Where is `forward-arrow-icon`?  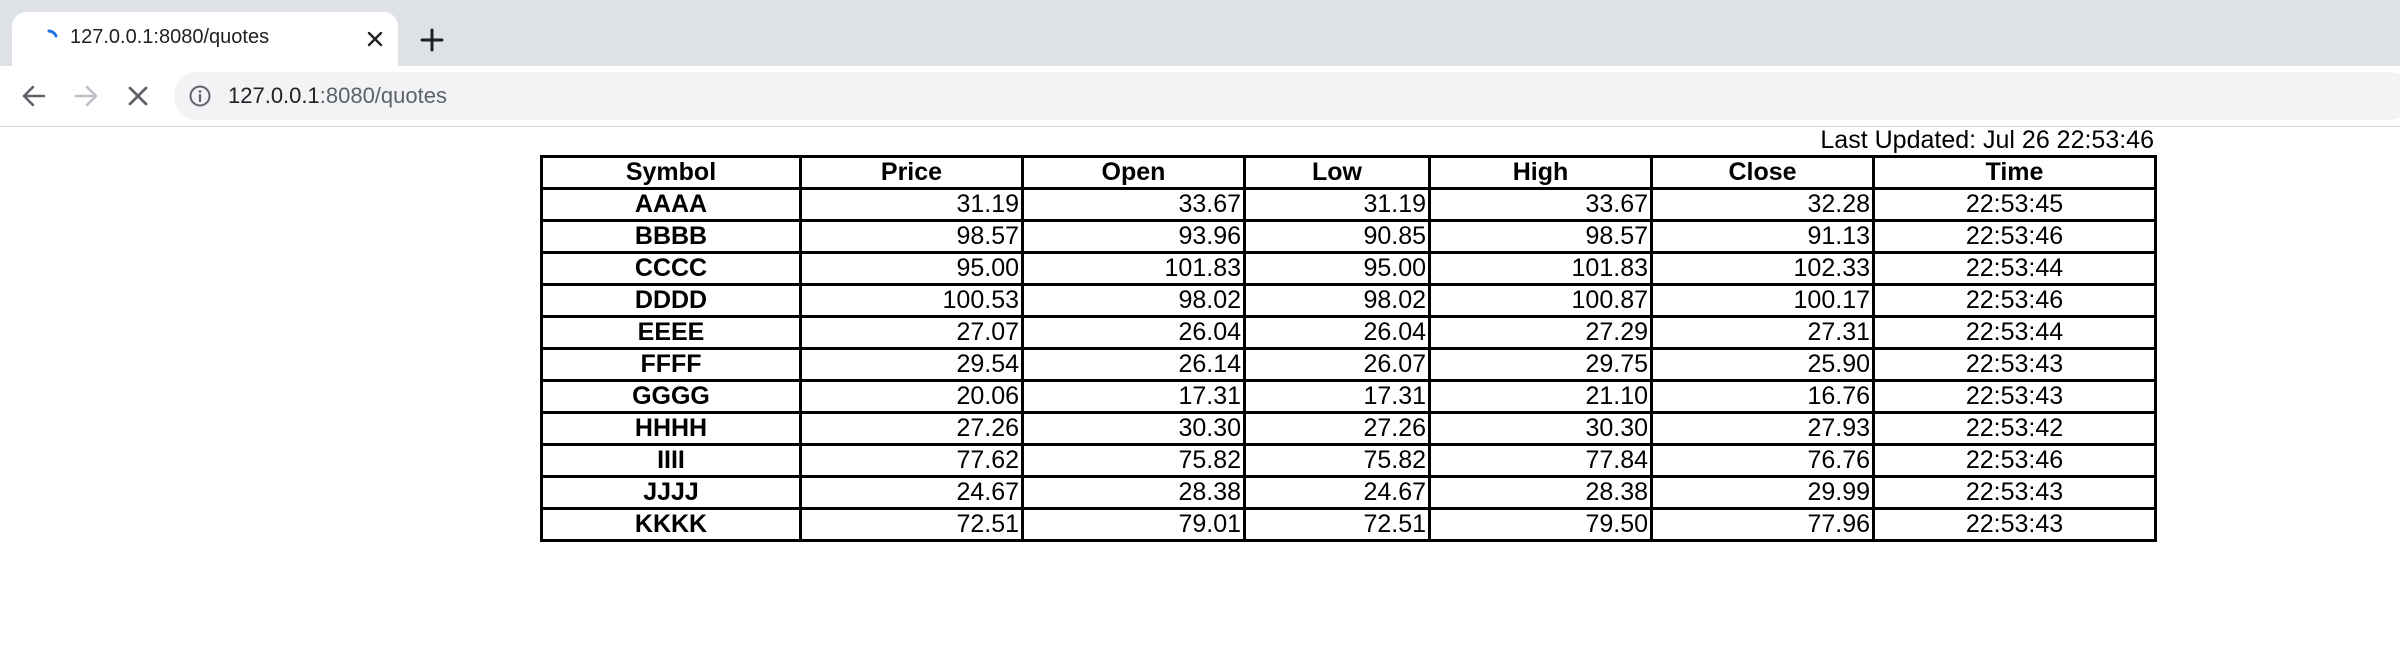
forward-arrow-icon is located at coordinates (86, 96).